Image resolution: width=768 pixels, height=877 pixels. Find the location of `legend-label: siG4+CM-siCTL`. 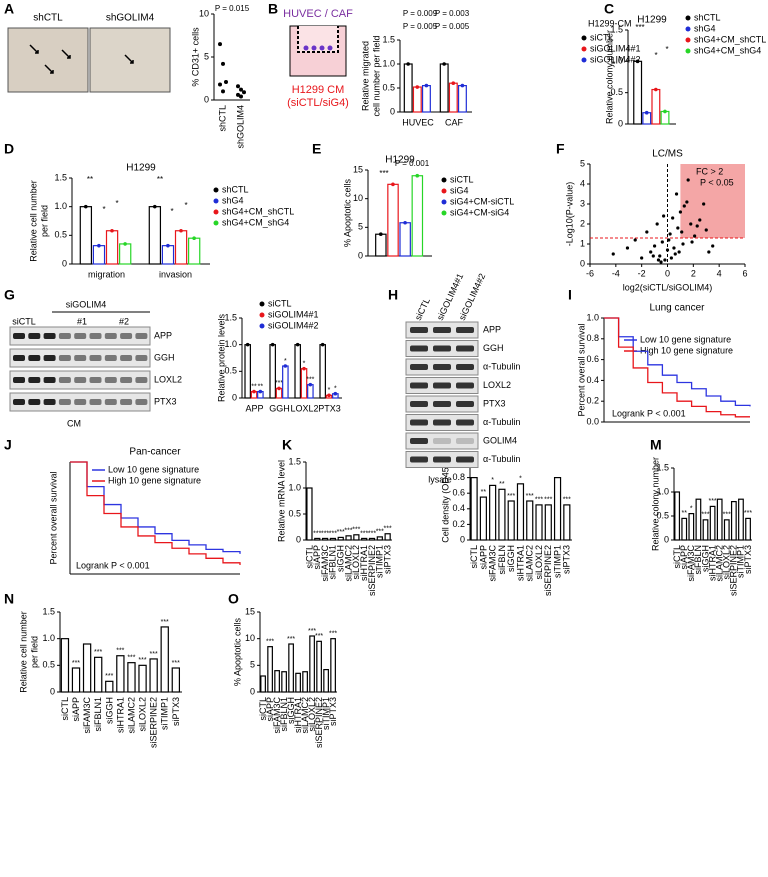

legend-label: siG4+CM-siCTL is located at coordinates (482, 201).